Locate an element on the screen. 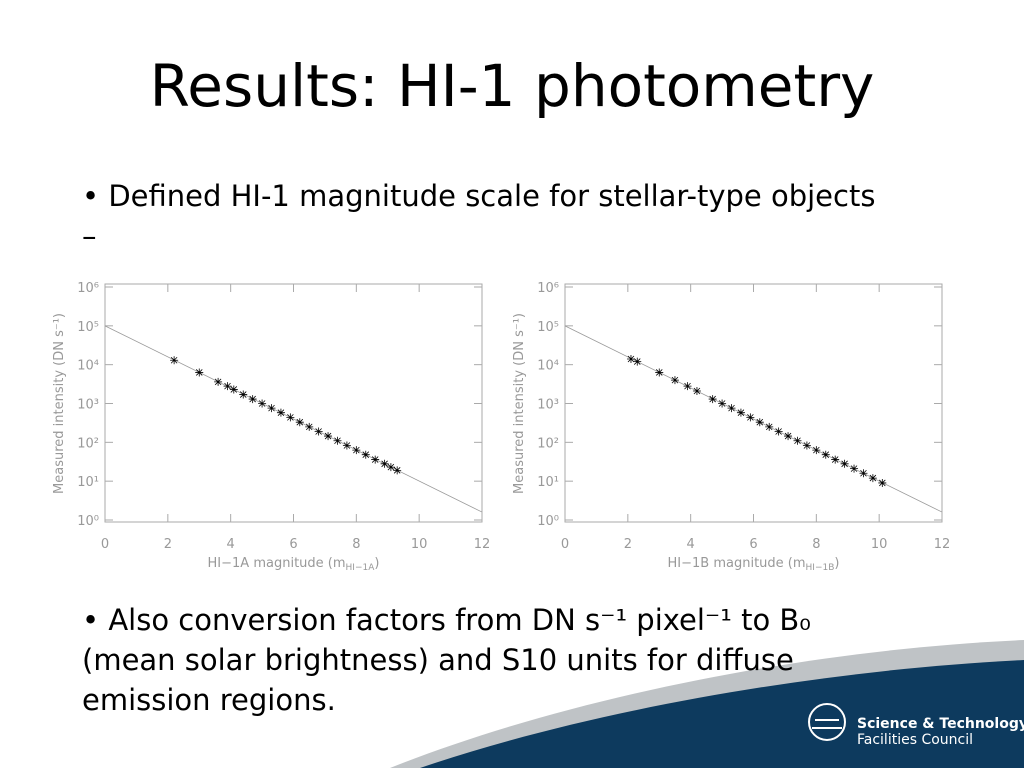 Image resolution: width=1024 pixels, height=768 pixels. x-axis-label: HI−1A magnitude (mHI−1A) is located at coordinates (294, 564).